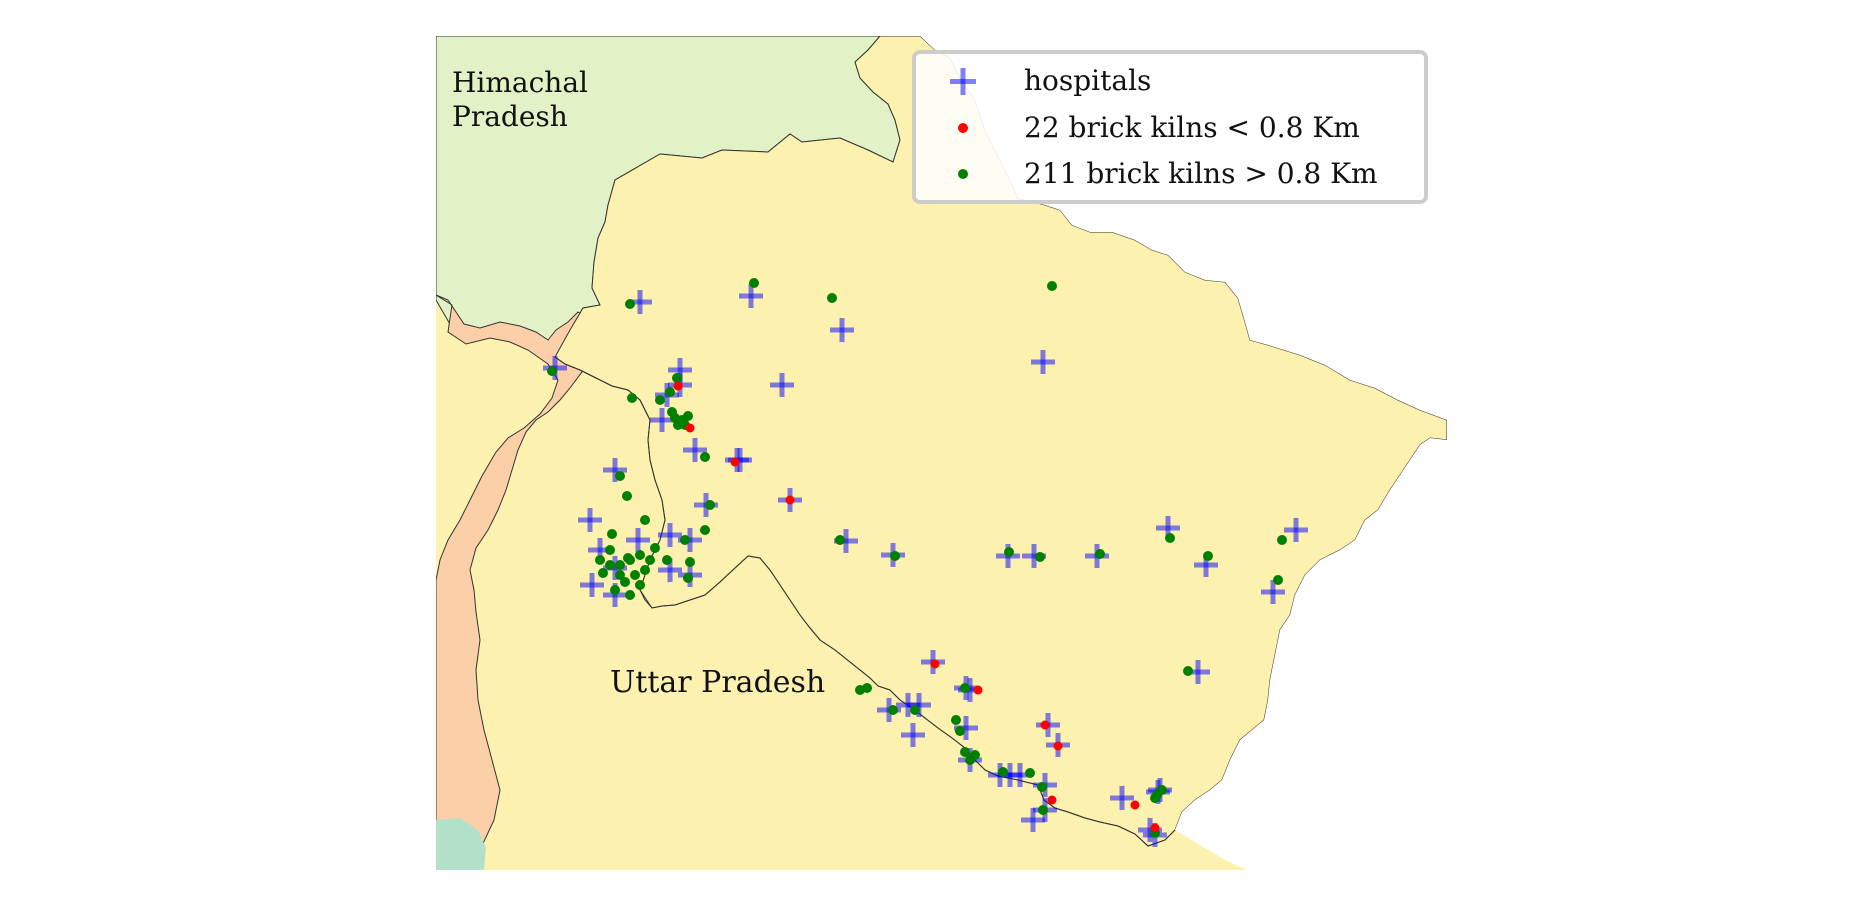  What do you see at coordinates (717, 682) in the screenshot?
I see `uttar-pradesh-label: Uttar Pradesh` at bounding box center [717, 682].